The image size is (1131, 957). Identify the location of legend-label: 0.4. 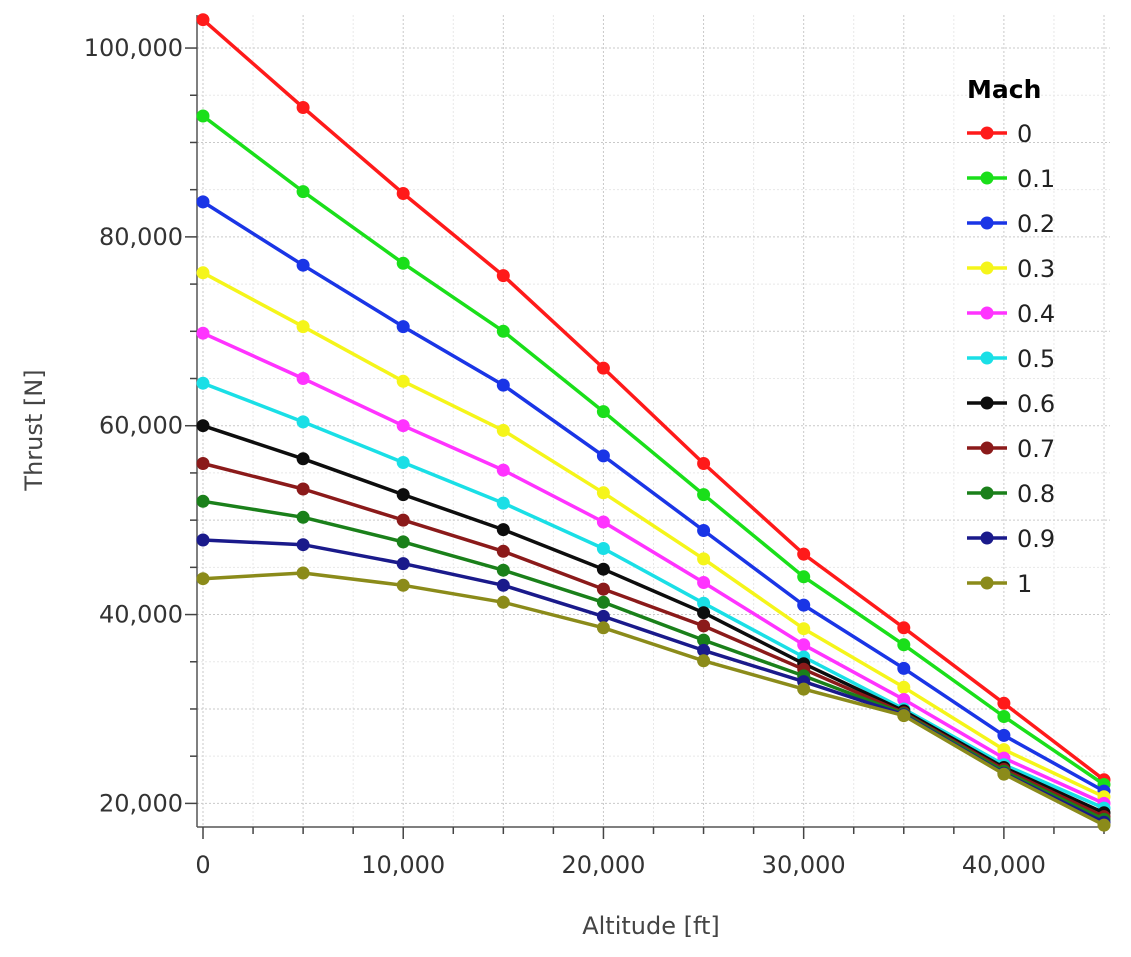
(1036, 314).